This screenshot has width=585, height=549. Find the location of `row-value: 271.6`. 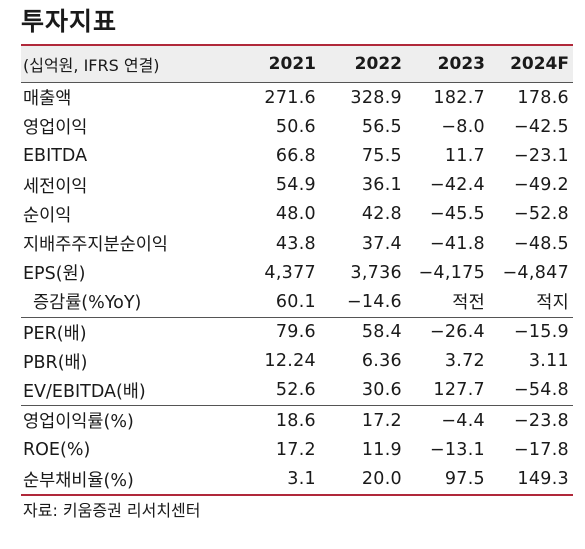

row-value: 271.6 is located at coordinates (290, 97).